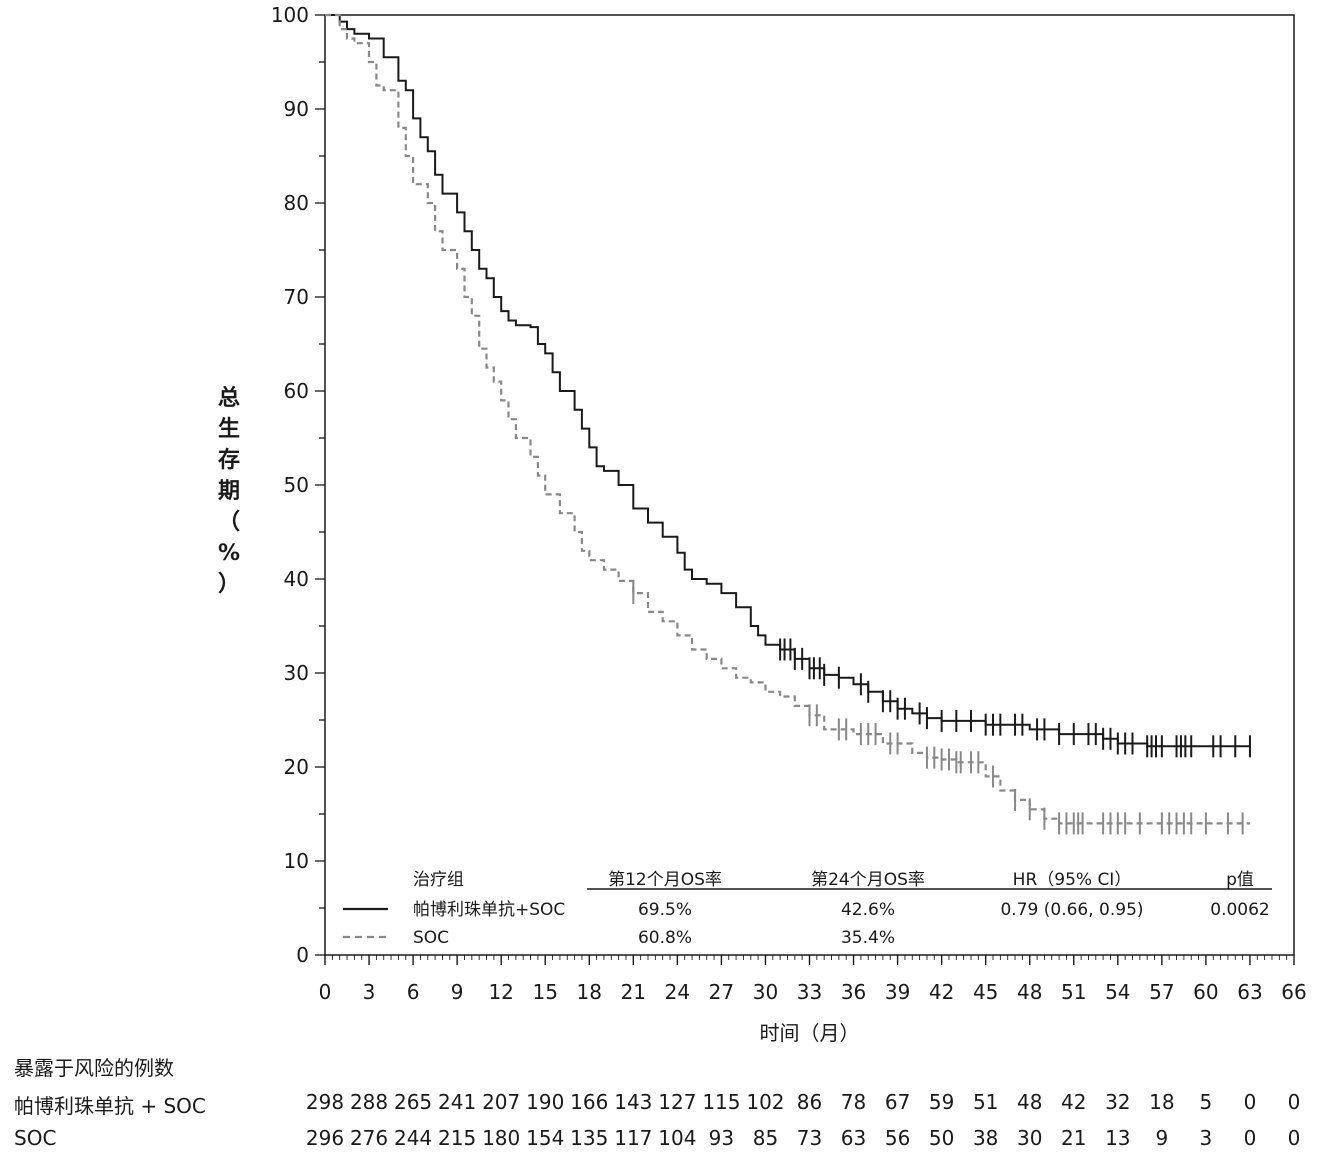 Image resolution: width=1326 pixels, height=1174 pixels. Describe the element at coordinates (765, 992) in the screenshot. I see `x-tick-label: 30` at that location.